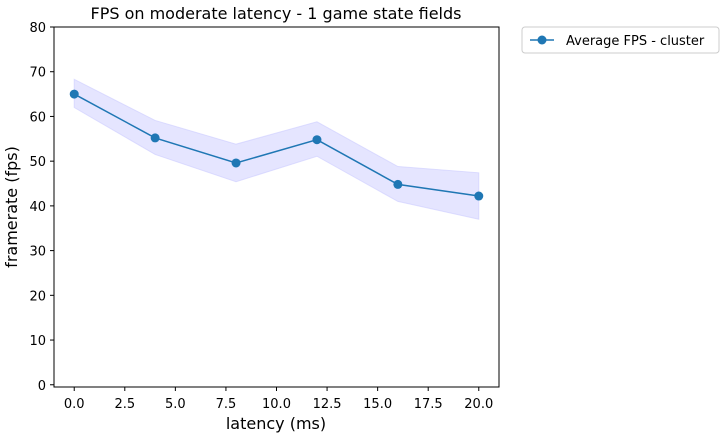 The height and width of the screenshot is (436, 724). I want to click on y-tick-label: 0, so click(42, 386).